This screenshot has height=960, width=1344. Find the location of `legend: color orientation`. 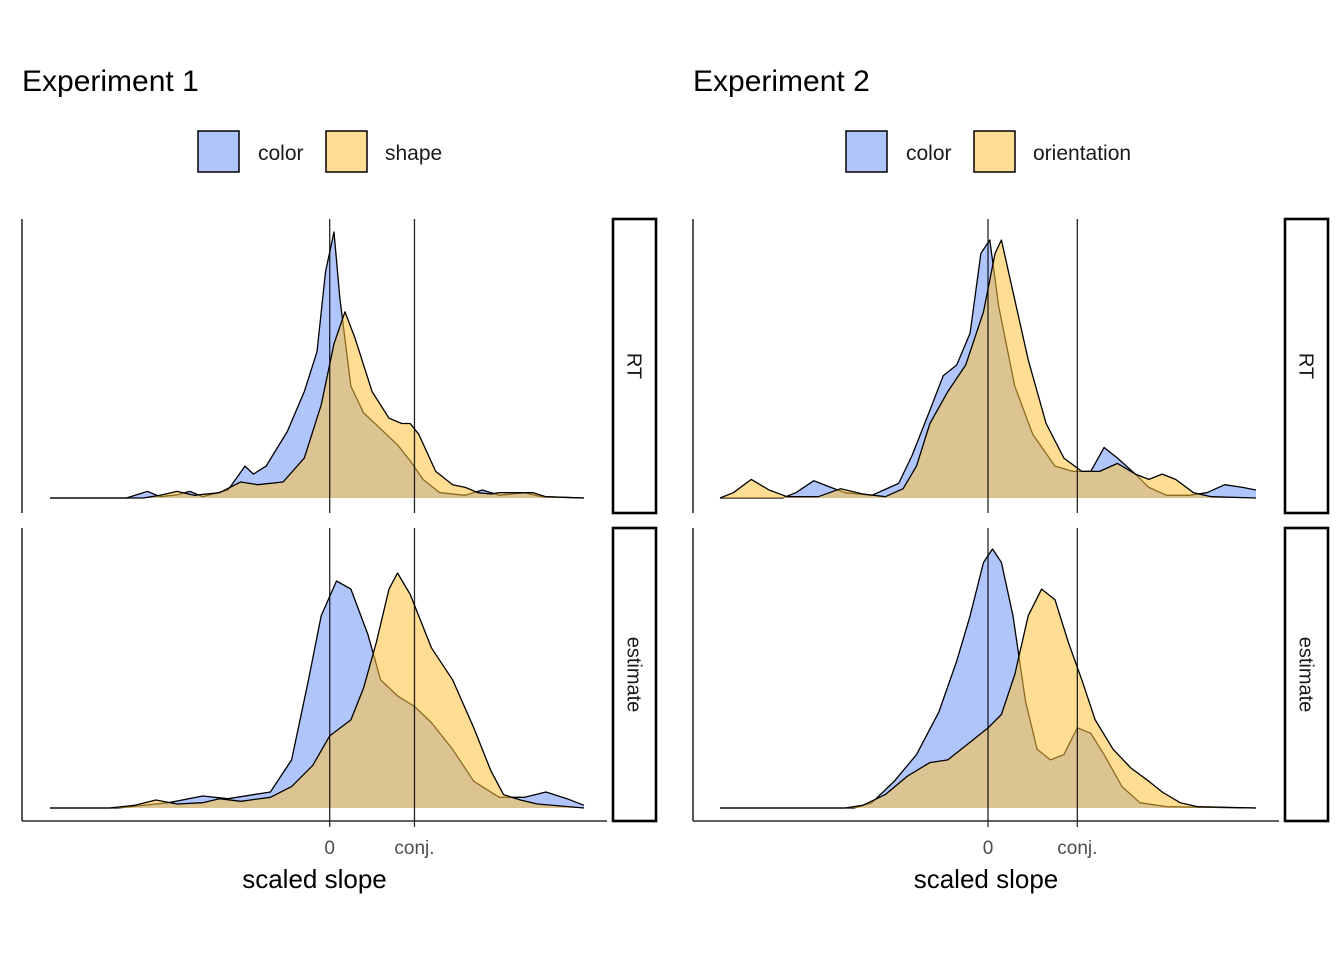

legend: color orientation is located at coordinates (988, 151).